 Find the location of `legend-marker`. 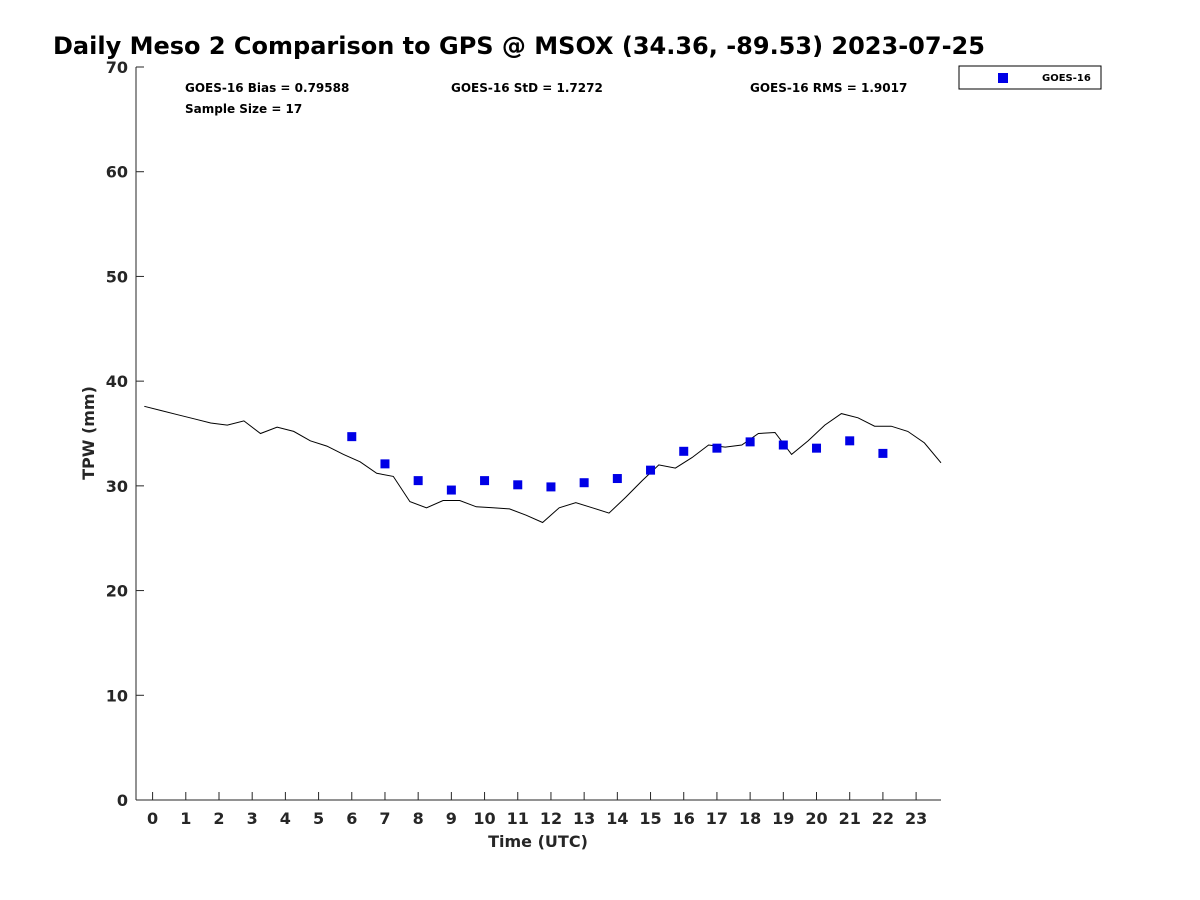

legend-marker is located at coordinates (1003, 78).